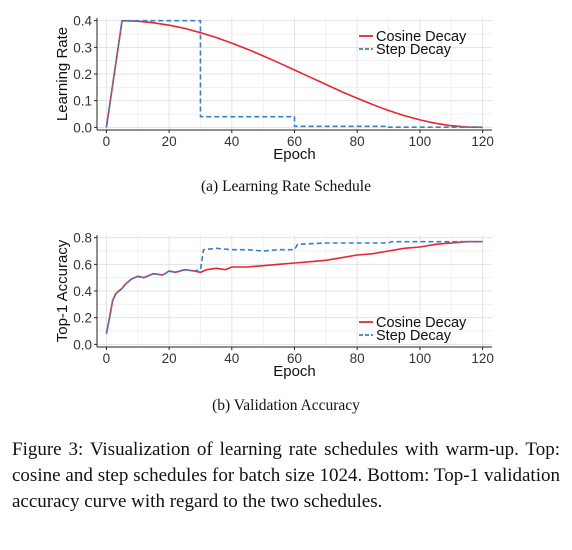 Image resolution: width=572 pixels, height=550 pixels. What do you see at coordinates (231, 358) in the screenshot?
I see `acc-x-tick-label: 40` at bounding box center [231, 358].